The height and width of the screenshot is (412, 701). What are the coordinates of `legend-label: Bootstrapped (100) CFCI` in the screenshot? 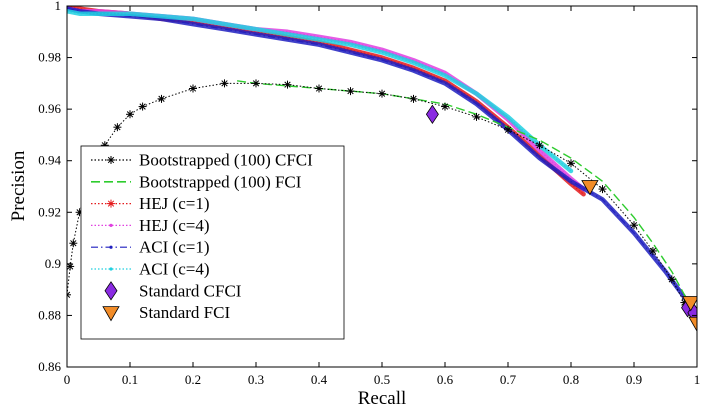 It's located at (226, 160).